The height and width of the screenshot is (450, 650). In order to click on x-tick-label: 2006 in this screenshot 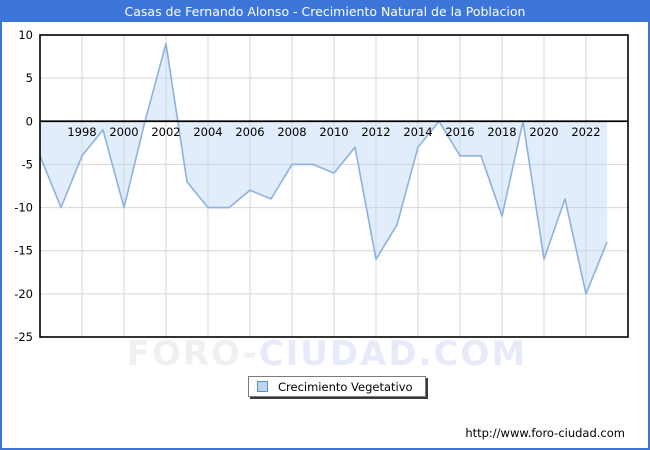, I will do `click(249, 132)`.